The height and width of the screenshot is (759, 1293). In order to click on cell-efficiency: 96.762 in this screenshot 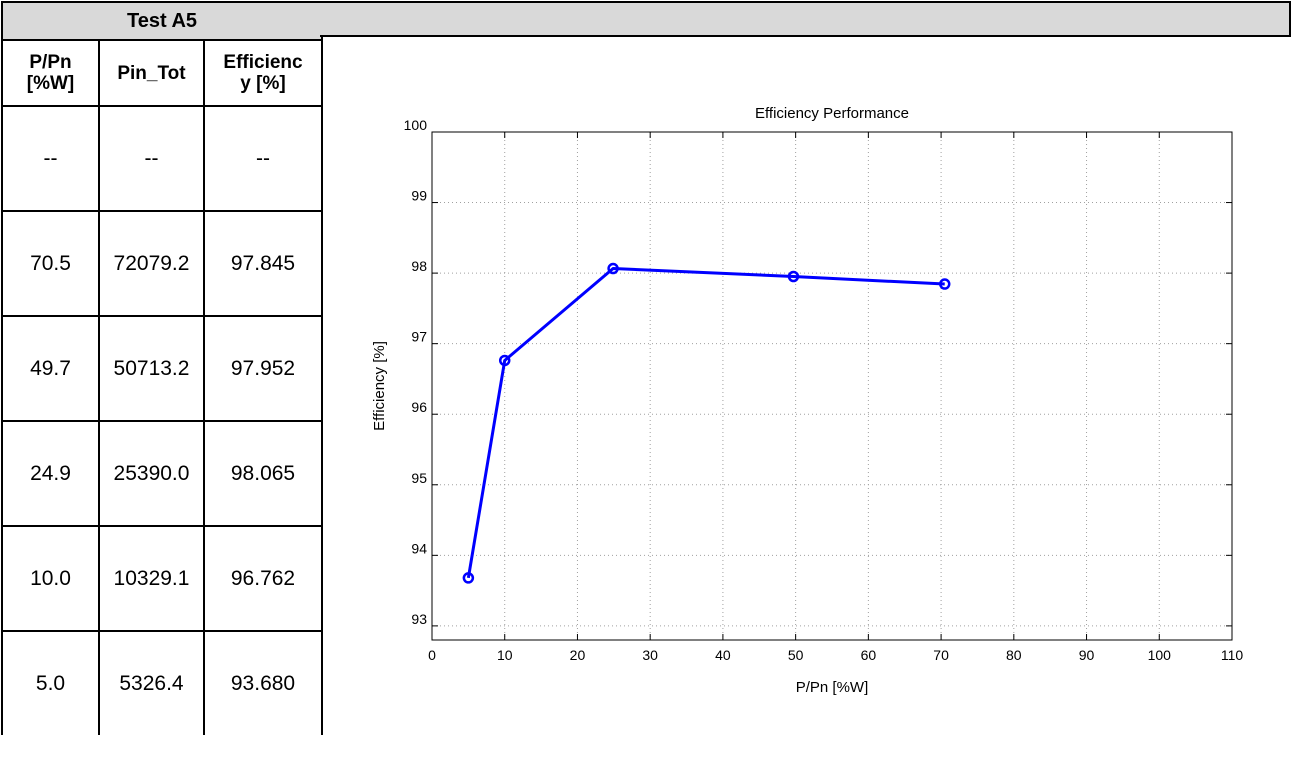, I will do `click(263, 578)`.